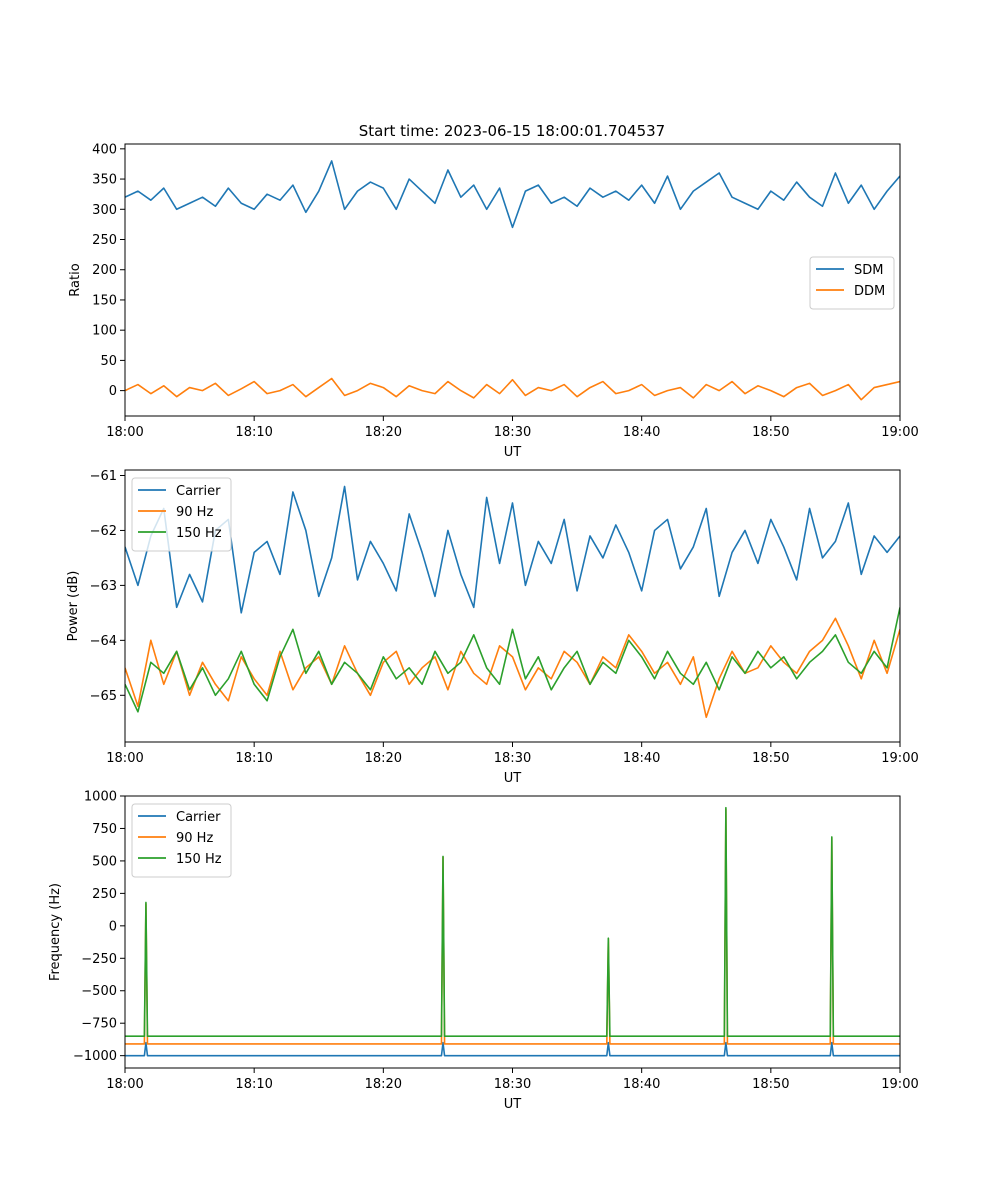 The height and width of the screenshot is (1200, 1000). What do you see at coordinates (99, 1024) in the screenshot?
I see `y-tick-label: −750` at bounding box center [99, 1024].